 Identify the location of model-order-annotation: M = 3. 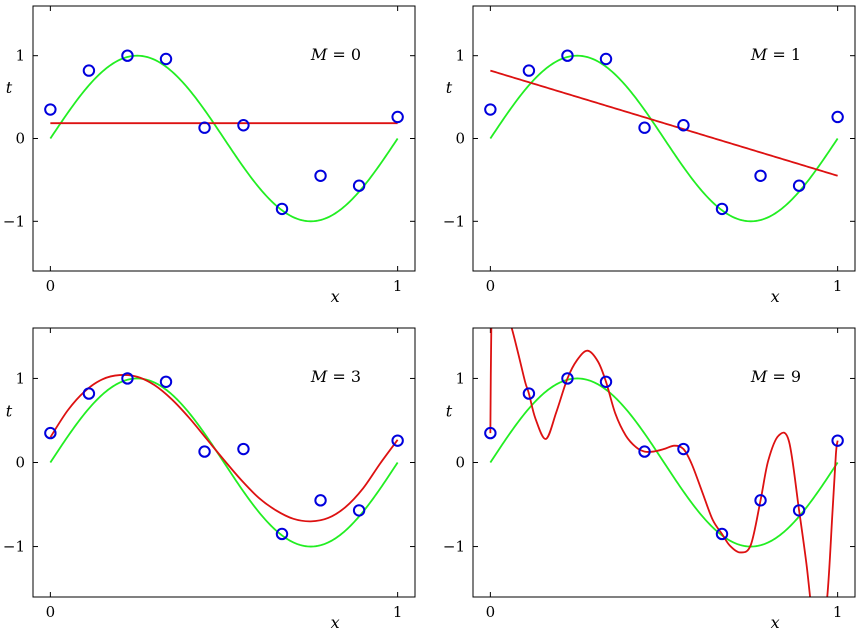
(335, 376).